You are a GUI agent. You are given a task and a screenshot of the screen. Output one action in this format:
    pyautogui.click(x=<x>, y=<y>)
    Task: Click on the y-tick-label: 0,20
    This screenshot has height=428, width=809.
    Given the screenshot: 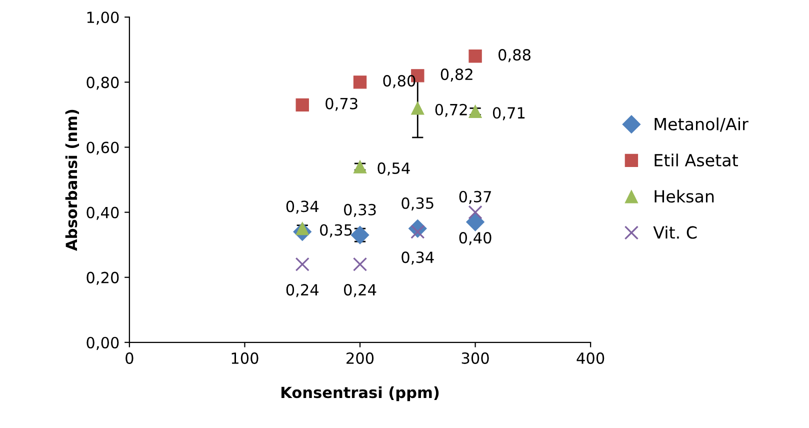 What is the action you would take?
    pyautogui.click(x=102, y=278)
    